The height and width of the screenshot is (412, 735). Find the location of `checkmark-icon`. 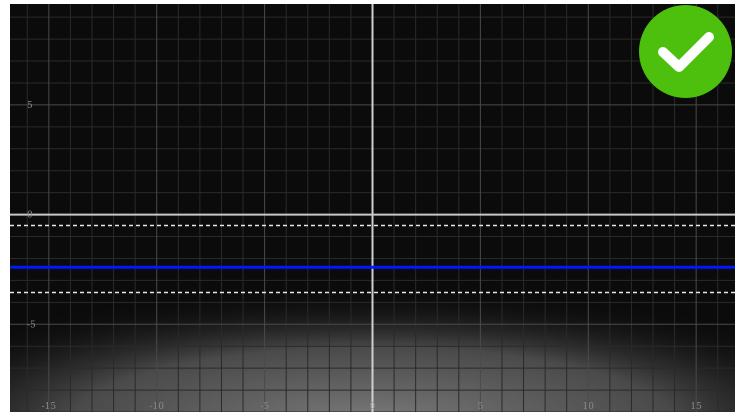

checkmark-icon is located at coordinates (685, 51).